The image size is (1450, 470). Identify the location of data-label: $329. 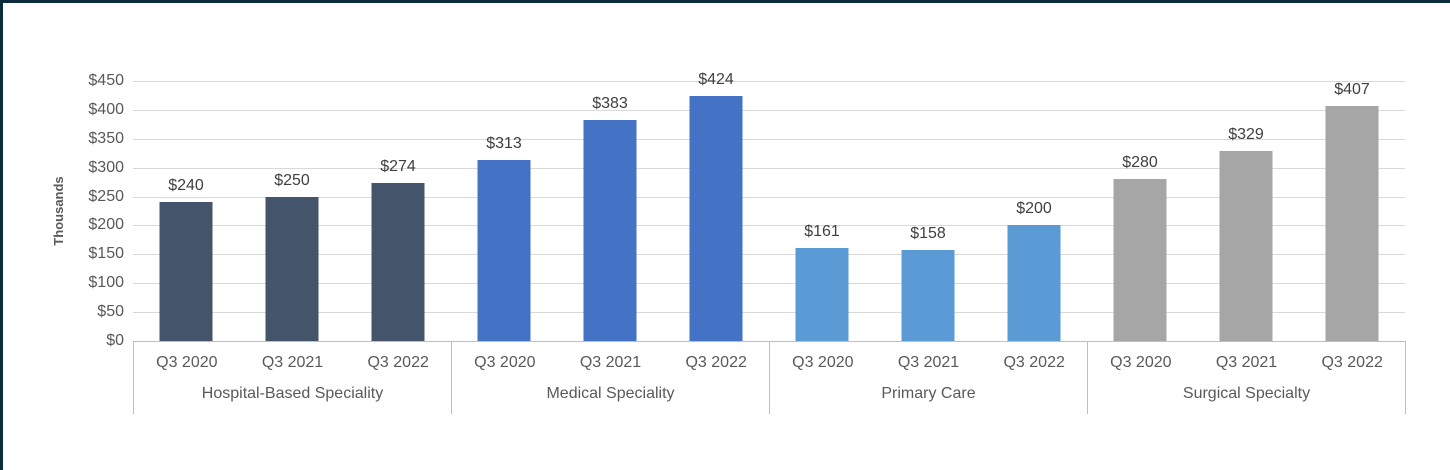
(1246, 134).